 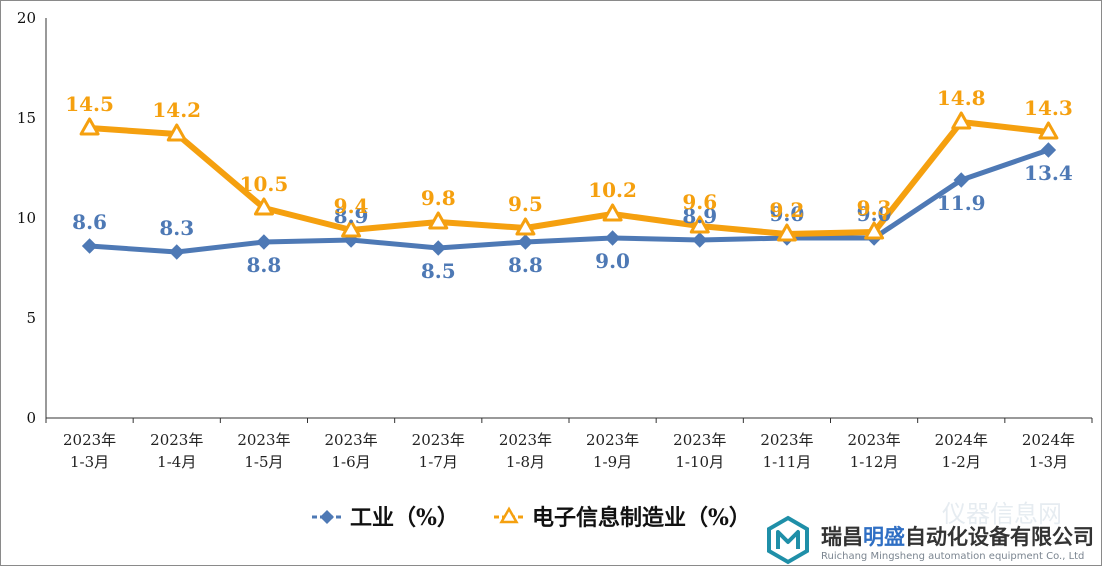 What do you see at coordinates (1002, 514) in the screenshot?
I see `faint-watermark-text: 仪器信息网` at bounding box center [1002, 514].